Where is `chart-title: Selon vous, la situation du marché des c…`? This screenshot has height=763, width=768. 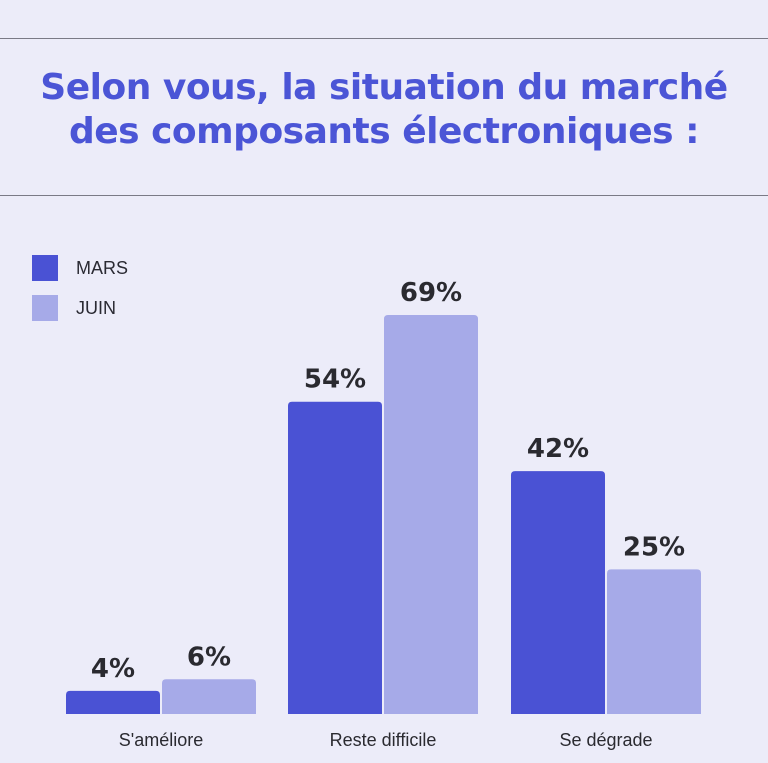
chart-title: Selon vous, la situation du marché des c… is located at coordinates (384, 110).